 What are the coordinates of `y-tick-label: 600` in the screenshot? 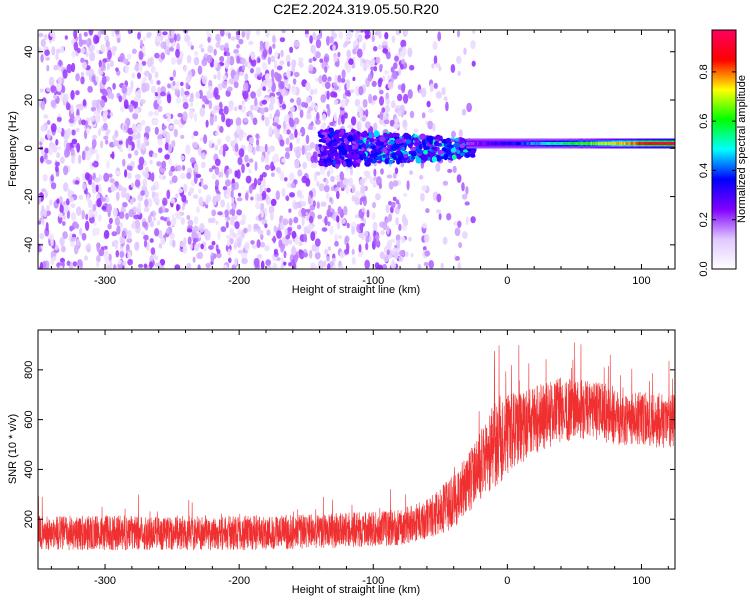 It's located at (29, 419).